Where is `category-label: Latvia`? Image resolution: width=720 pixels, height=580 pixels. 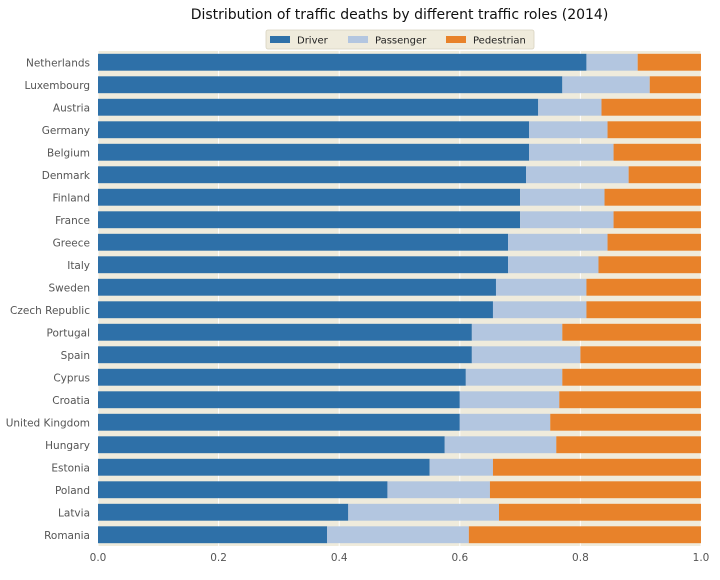
category-label: Latvia is located at coordinates (74, 513).